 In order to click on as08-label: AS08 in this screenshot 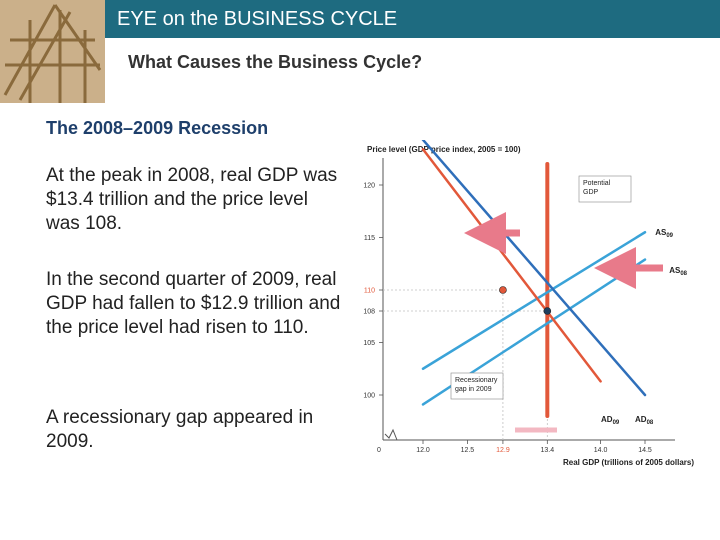, I will do `click(678, 271)`.